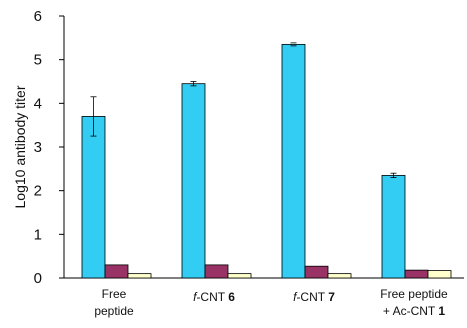  I want to click on x-category-label-part: peptide, so click(114, 311).